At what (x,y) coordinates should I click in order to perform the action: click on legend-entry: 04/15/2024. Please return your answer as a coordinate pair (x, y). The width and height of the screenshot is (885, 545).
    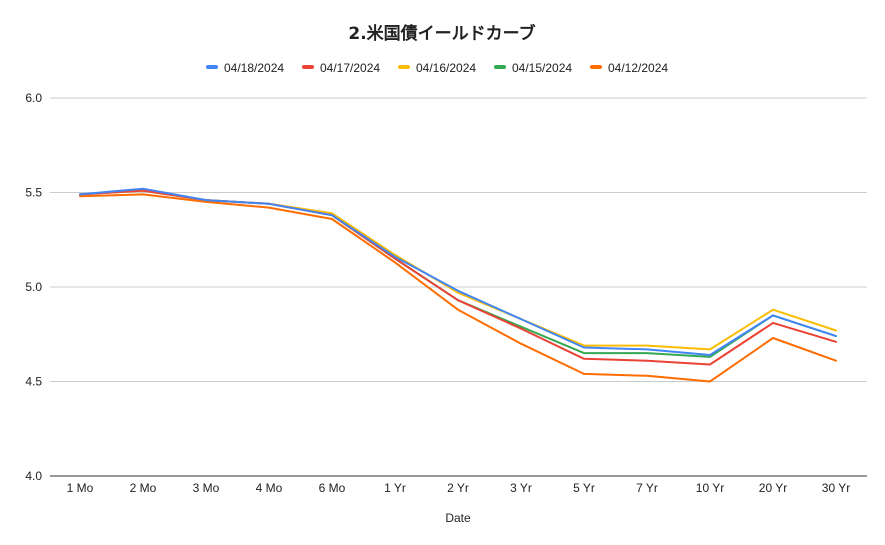
    Looking at the image, I should click on (533, 68).